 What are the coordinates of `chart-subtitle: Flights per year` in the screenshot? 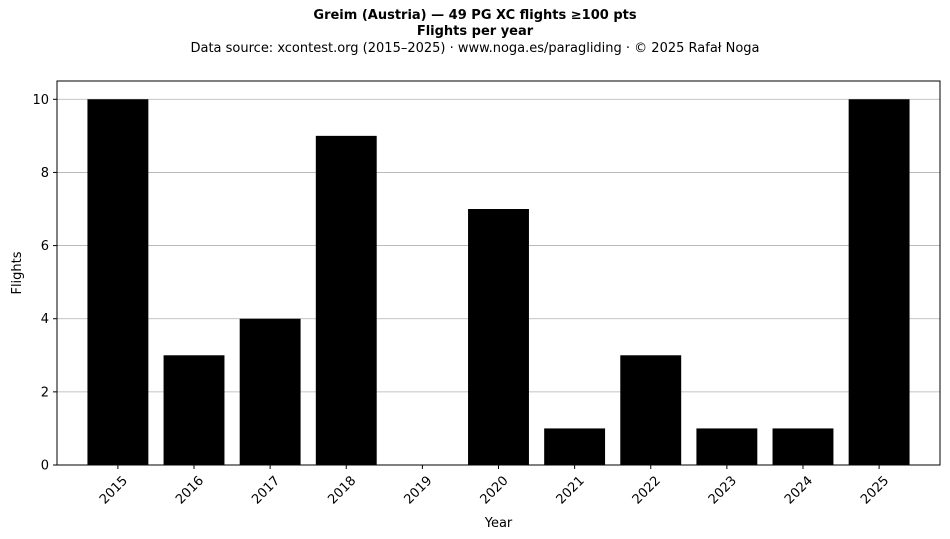 It's located at (475, 31).